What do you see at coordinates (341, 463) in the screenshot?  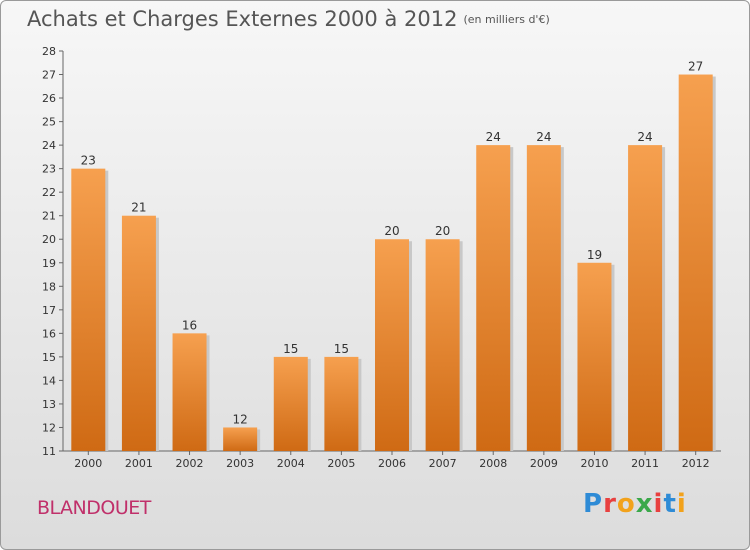 I see `x-tick-label: 2005` at bounding box center [341, 463].